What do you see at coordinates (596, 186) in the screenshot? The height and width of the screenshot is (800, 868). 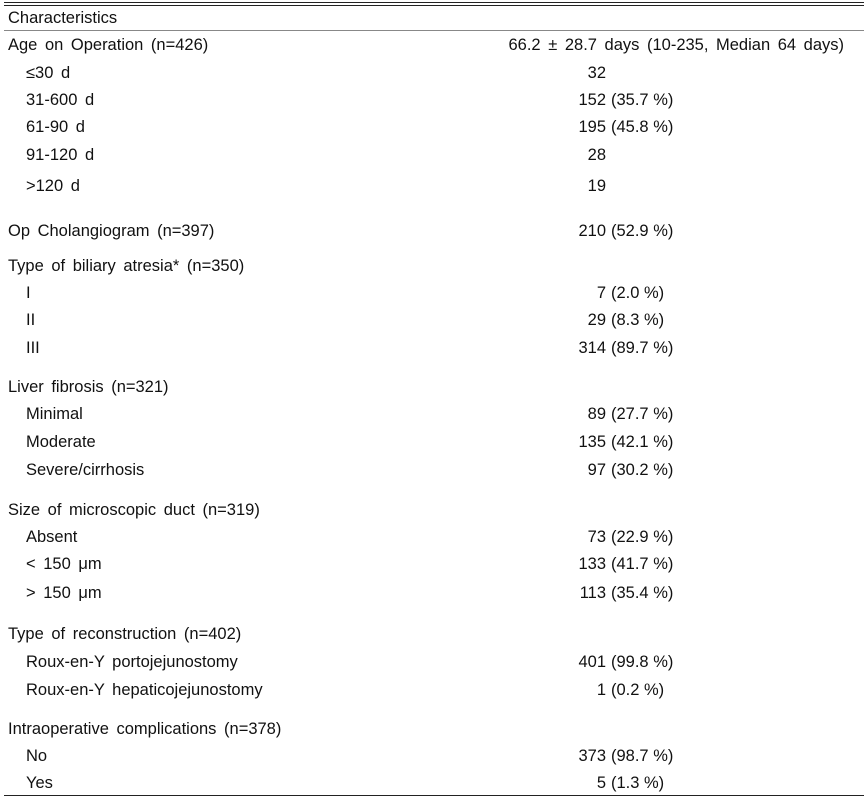 I see `row-count: 19` at bounding box center [596, 186].